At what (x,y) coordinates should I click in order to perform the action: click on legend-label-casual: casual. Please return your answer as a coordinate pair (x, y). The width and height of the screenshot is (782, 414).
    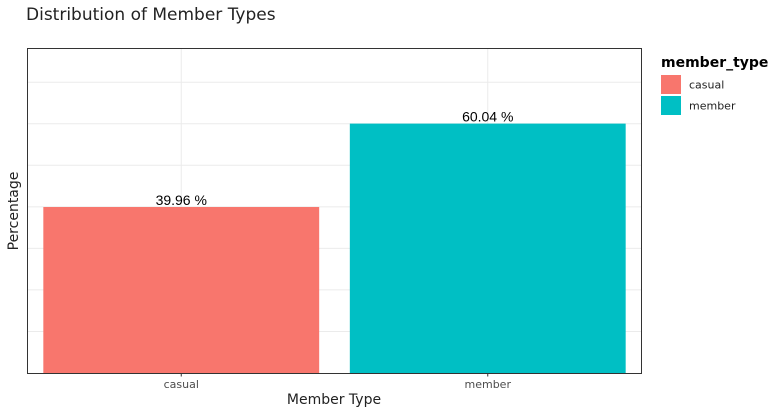
    Looking at the image, I should click on (706, 85).